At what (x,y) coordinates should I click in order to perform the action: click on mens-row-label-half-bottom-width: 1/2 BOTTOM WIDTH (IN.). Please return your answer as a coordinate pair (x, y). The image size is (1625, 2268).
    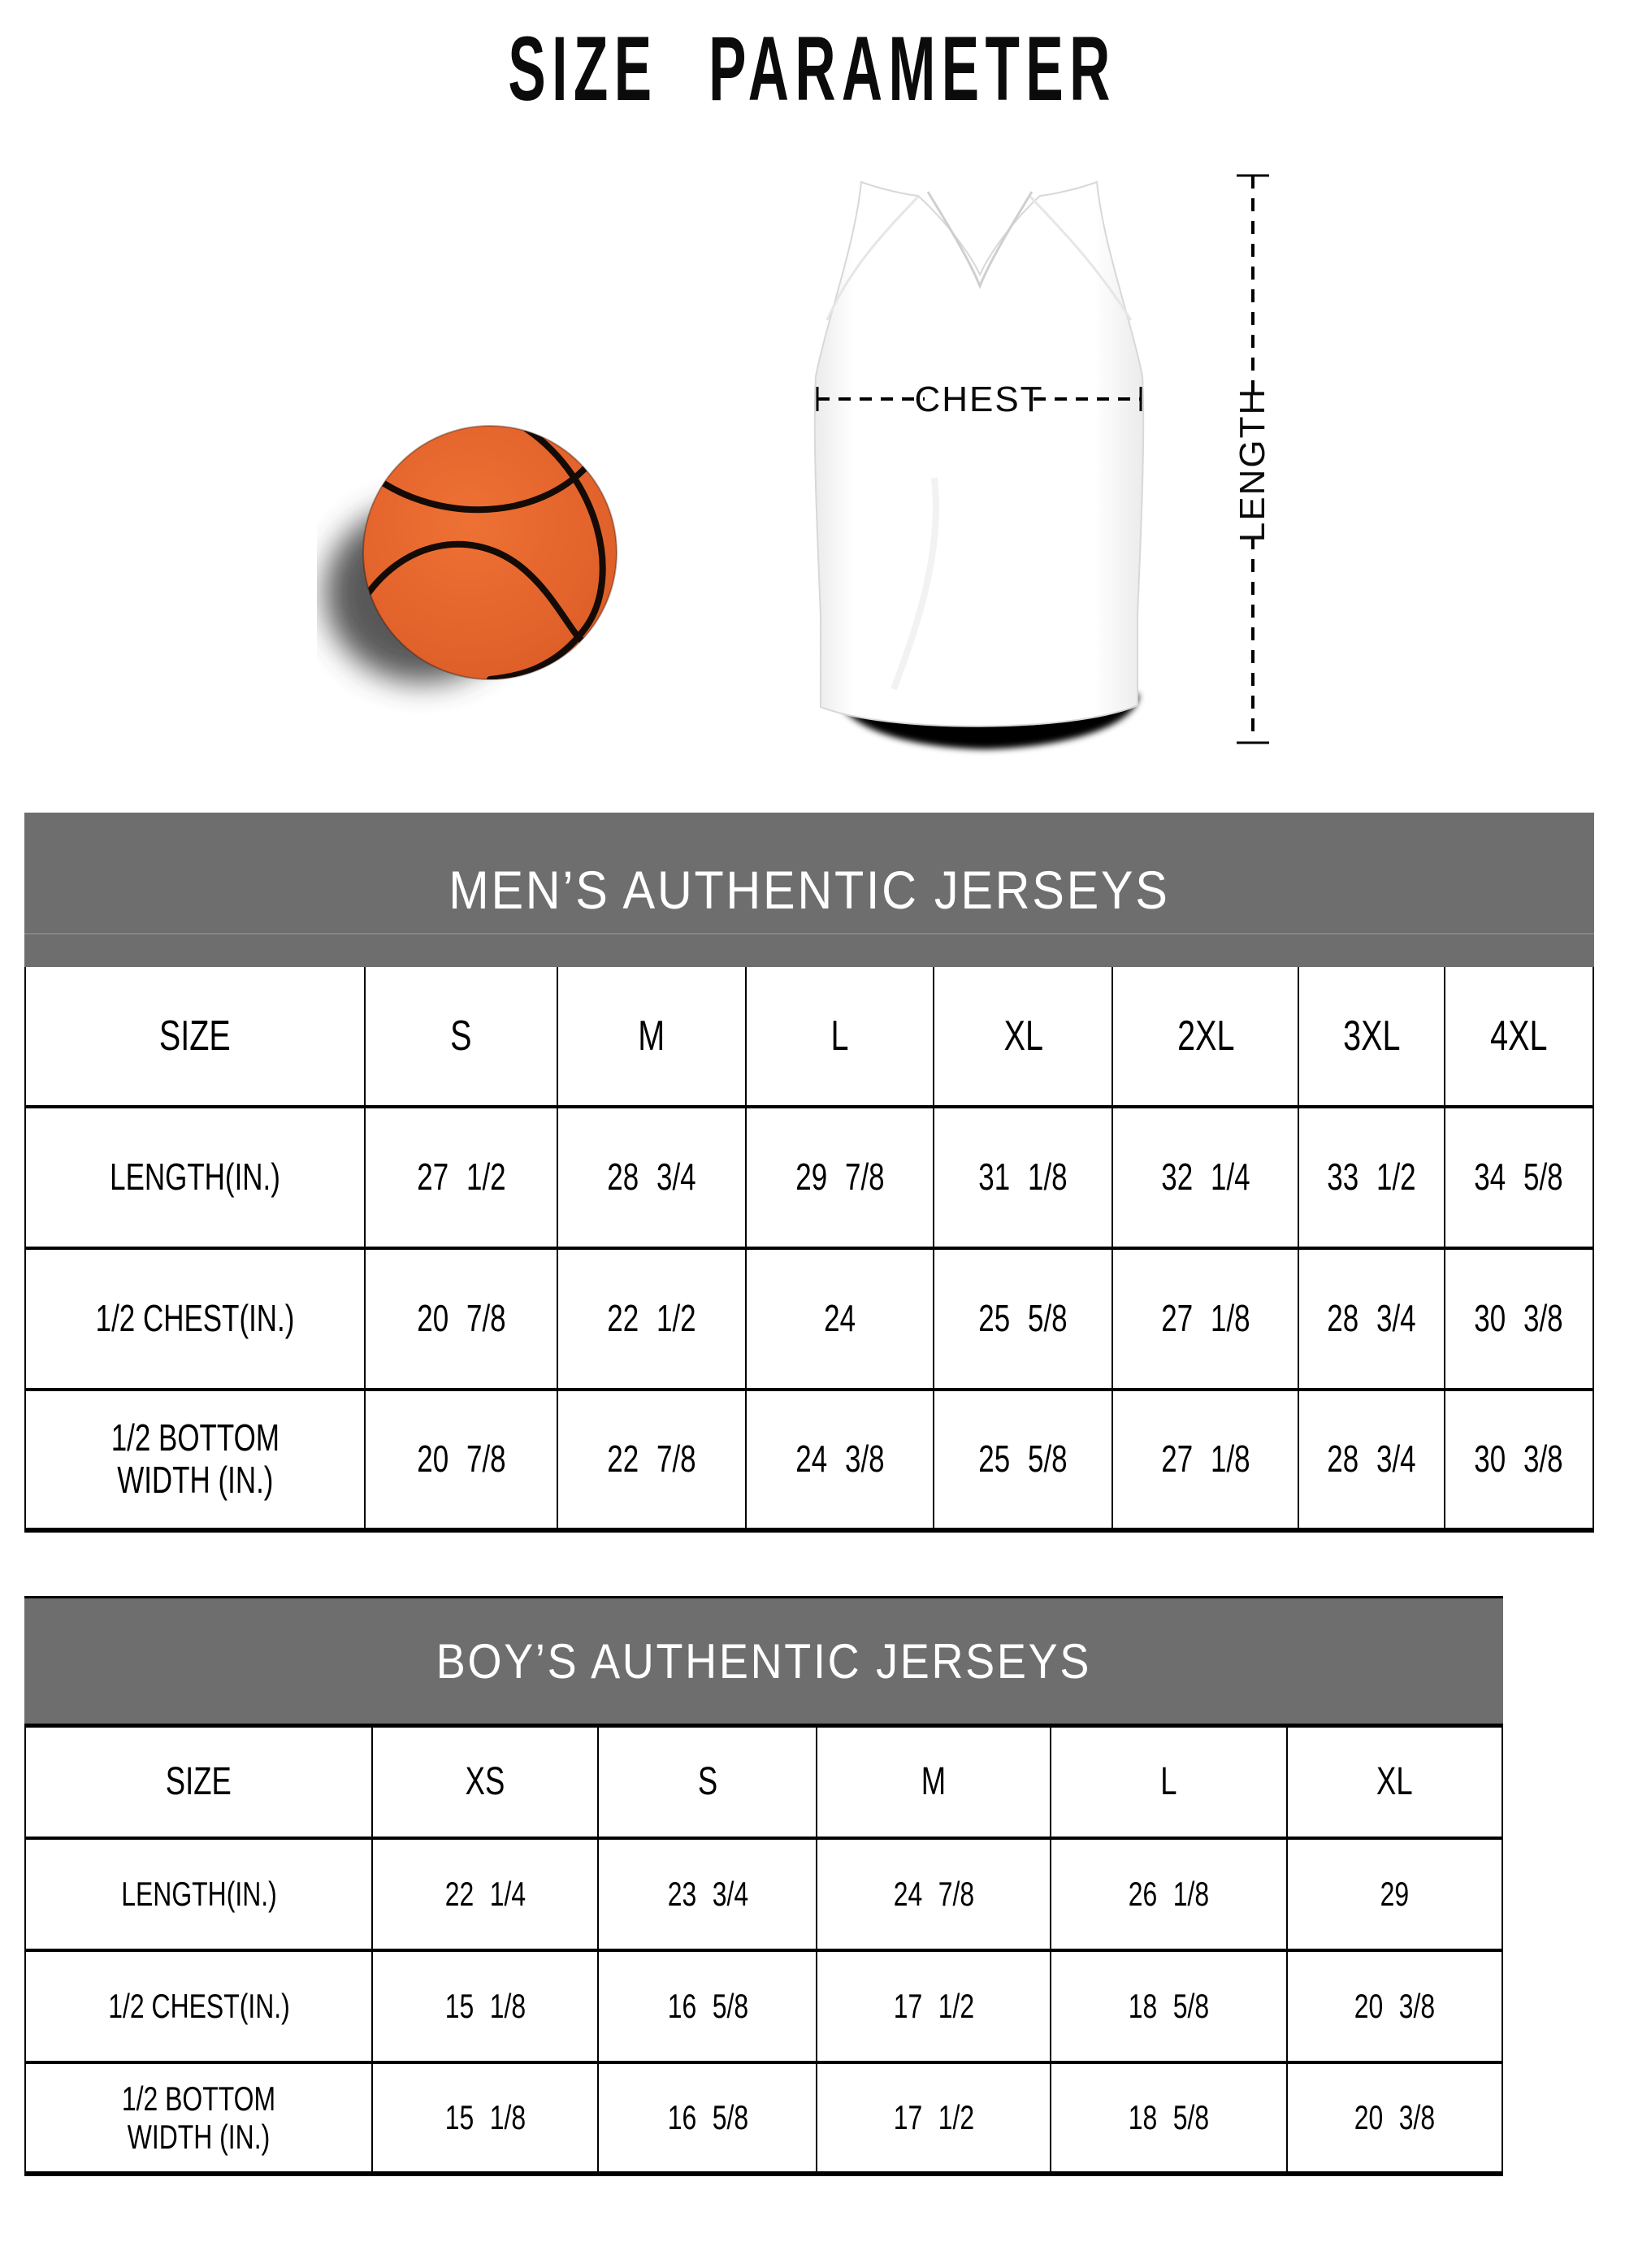
    Looking at the image, I should click on (196, 1462).